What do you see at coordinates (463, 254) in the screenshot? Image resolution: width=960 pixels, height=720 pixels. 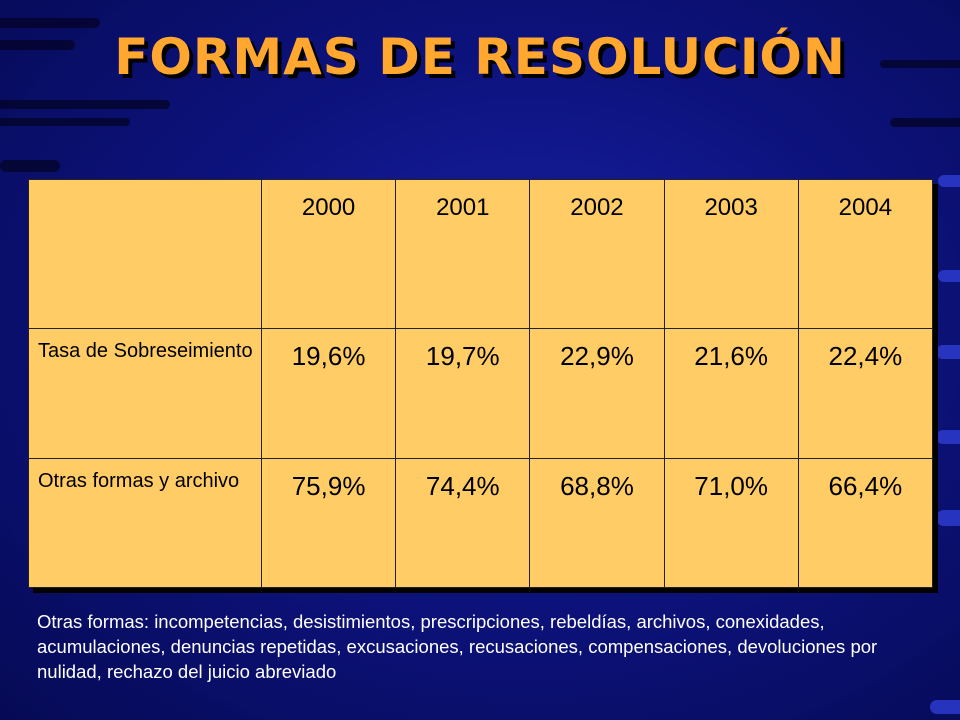 I see `column-header: 2001` at bounding box center [463, 254].